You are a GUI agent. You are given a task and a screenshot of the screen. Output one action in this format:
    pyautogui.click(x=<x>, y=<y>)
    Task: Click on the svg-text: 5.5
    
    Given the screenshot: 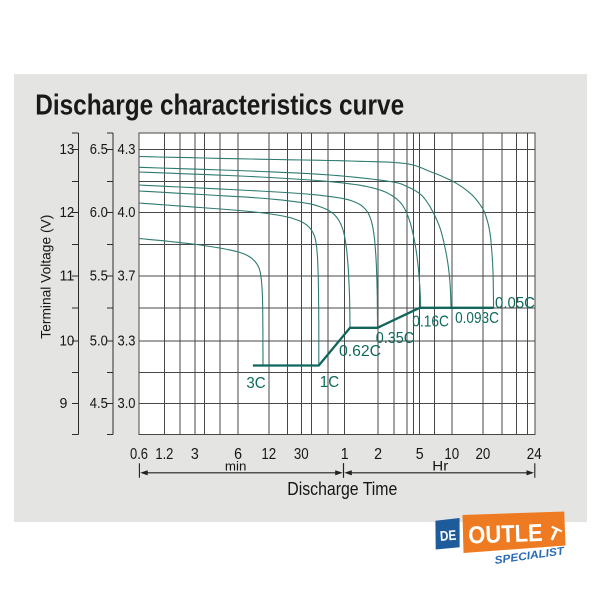 What is the action you would take?
    pyautogui.click(x=99, y=276)
    